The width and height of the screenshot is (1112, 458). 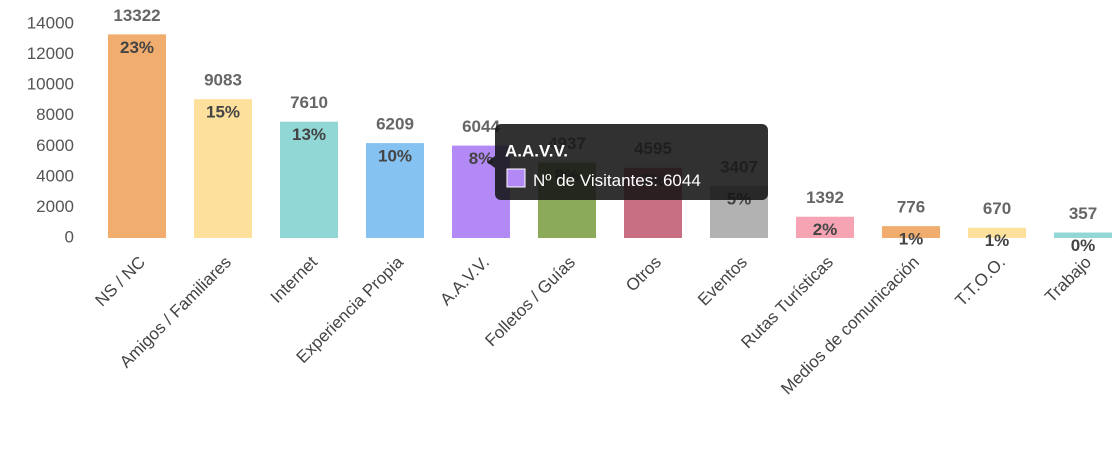 I want to click on y-tick-label: 0, so click(x=69, y=236).